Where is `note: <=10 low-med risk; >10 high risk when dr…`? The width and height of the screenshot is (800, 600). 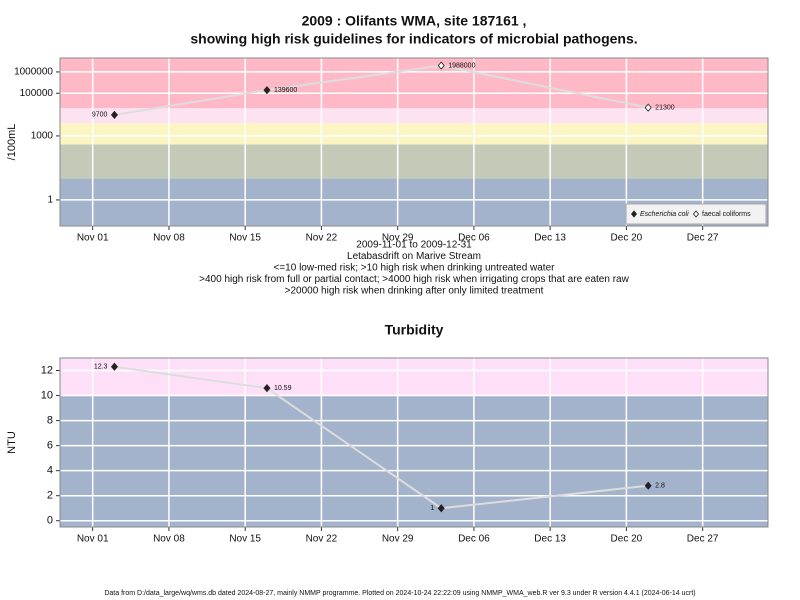
note: <=10 low-med risk; >10 high risk when dr… is located at coordinates (415, 268).